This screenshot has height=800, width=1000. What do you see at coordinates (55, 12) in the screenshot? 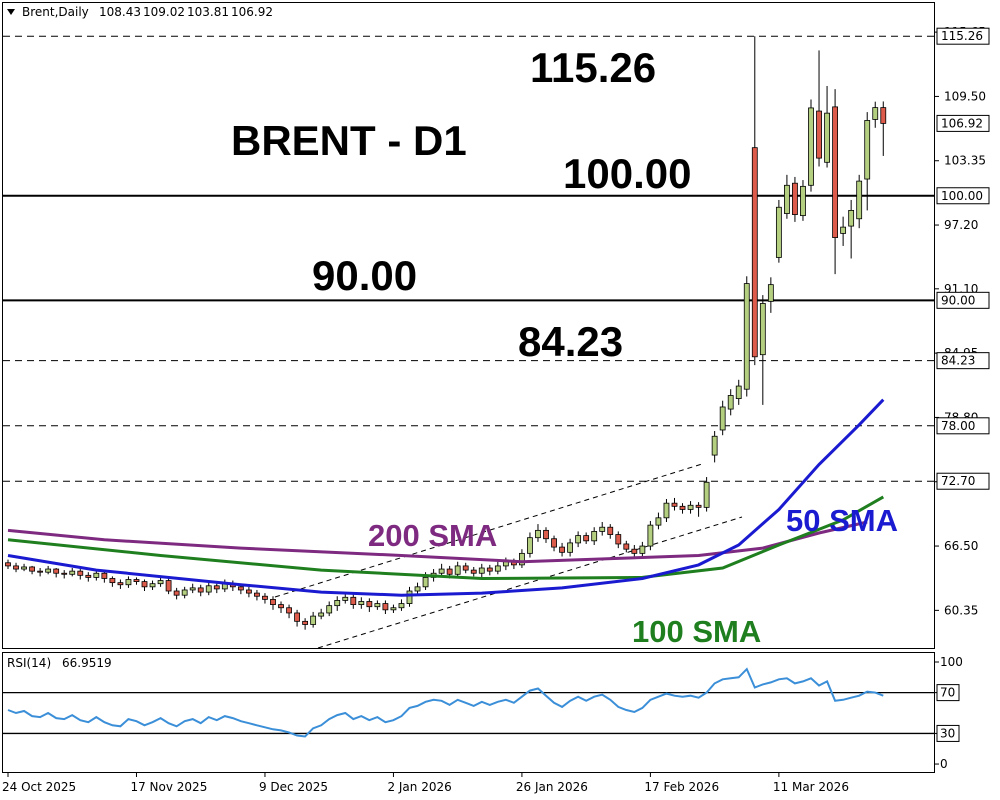
I see `symbol-title: Brent,Daily` at bounding box center [55, 12].